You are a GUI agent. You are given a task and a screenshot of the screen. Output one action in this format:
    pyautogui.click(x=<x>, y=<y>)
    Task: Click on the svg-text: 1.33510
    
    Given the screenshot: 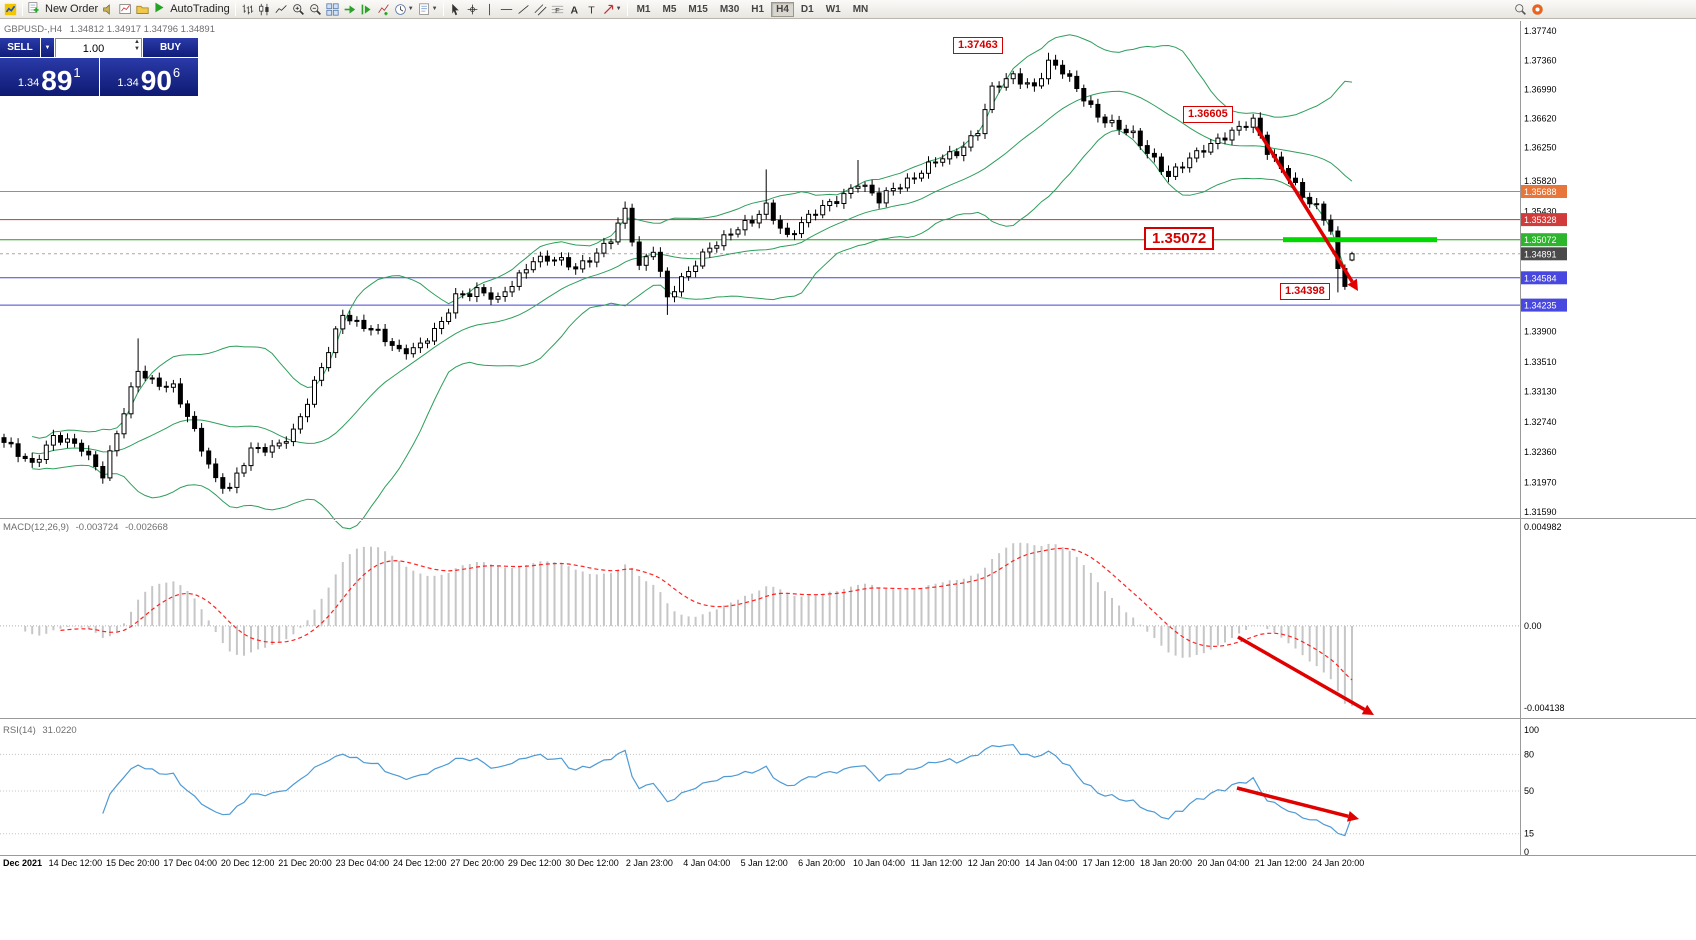 What is the action you would take?
    pyautogui.click(x=1540, y=362)
    